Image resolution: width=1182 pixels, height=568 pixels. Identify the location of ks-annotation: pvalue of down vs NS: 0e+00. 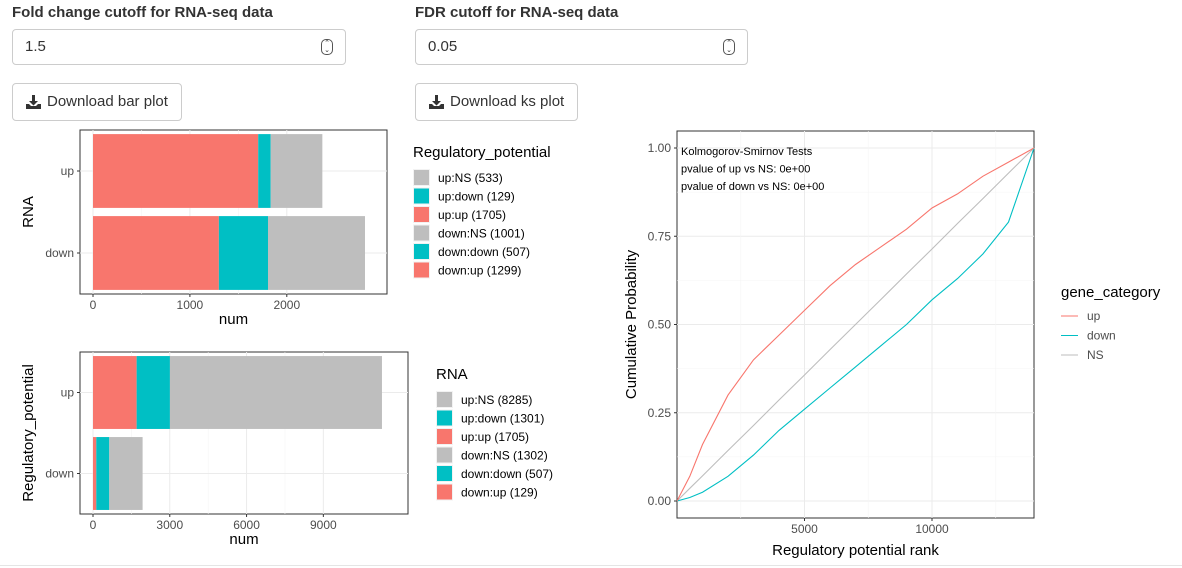
(752, 187).